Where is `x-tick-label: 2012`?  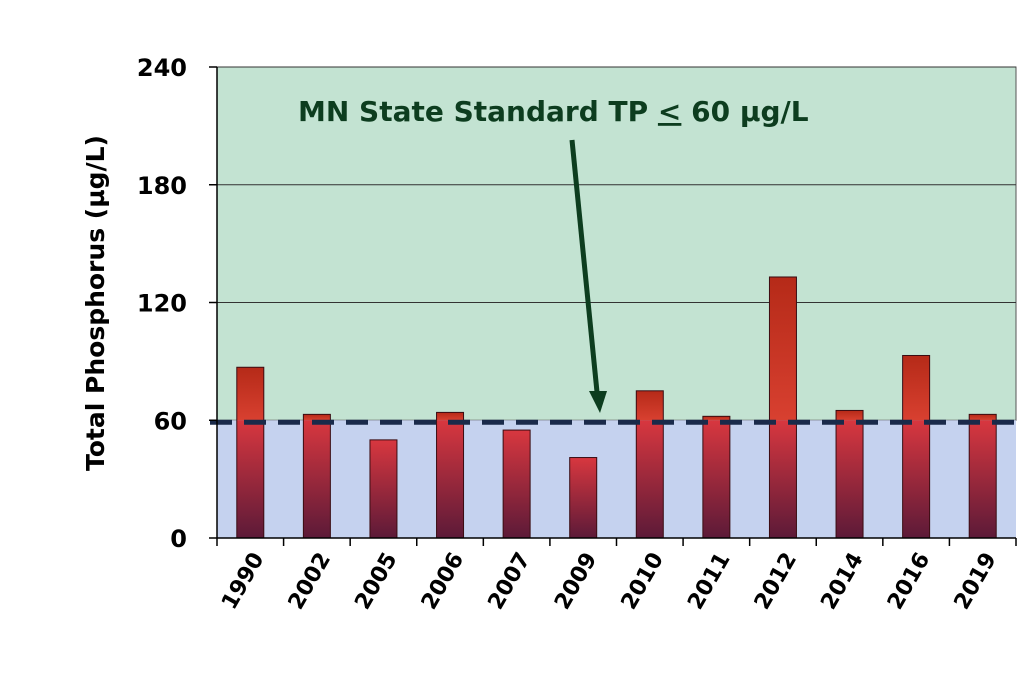 x-tick-label: 2012 is located at coordinates (776, 582).